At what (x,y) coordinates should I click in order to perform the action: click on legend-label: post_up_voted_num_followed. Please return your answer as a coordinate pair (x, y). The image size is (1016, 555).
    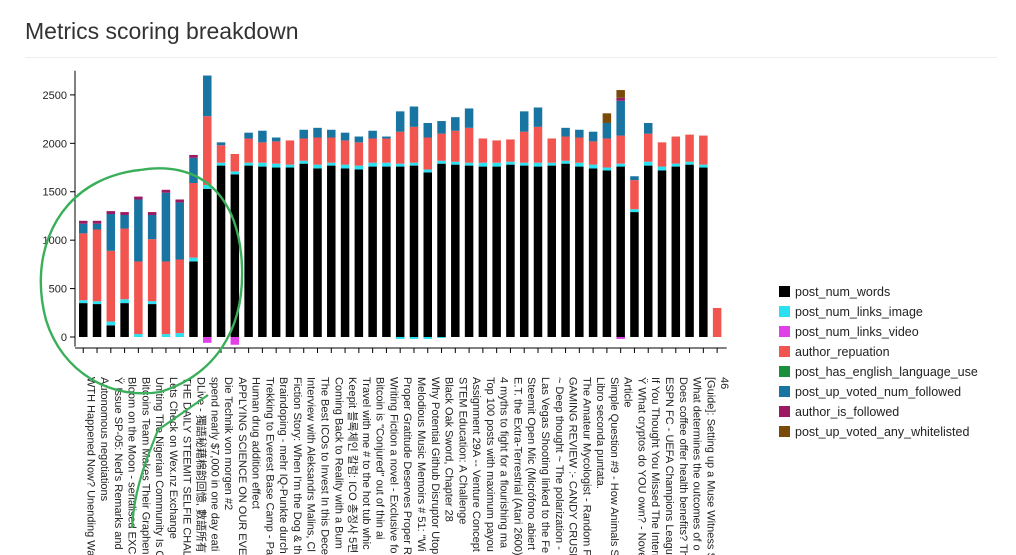
    Looking at the image, I should click on (878, 392).